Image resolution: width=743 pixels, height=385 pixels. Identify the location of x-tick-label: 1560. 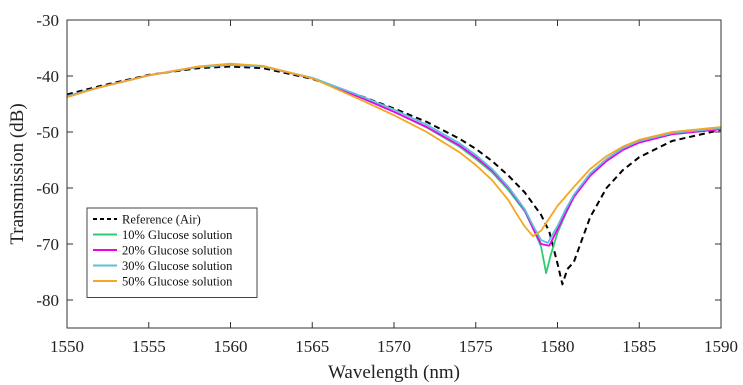
(231, 346).